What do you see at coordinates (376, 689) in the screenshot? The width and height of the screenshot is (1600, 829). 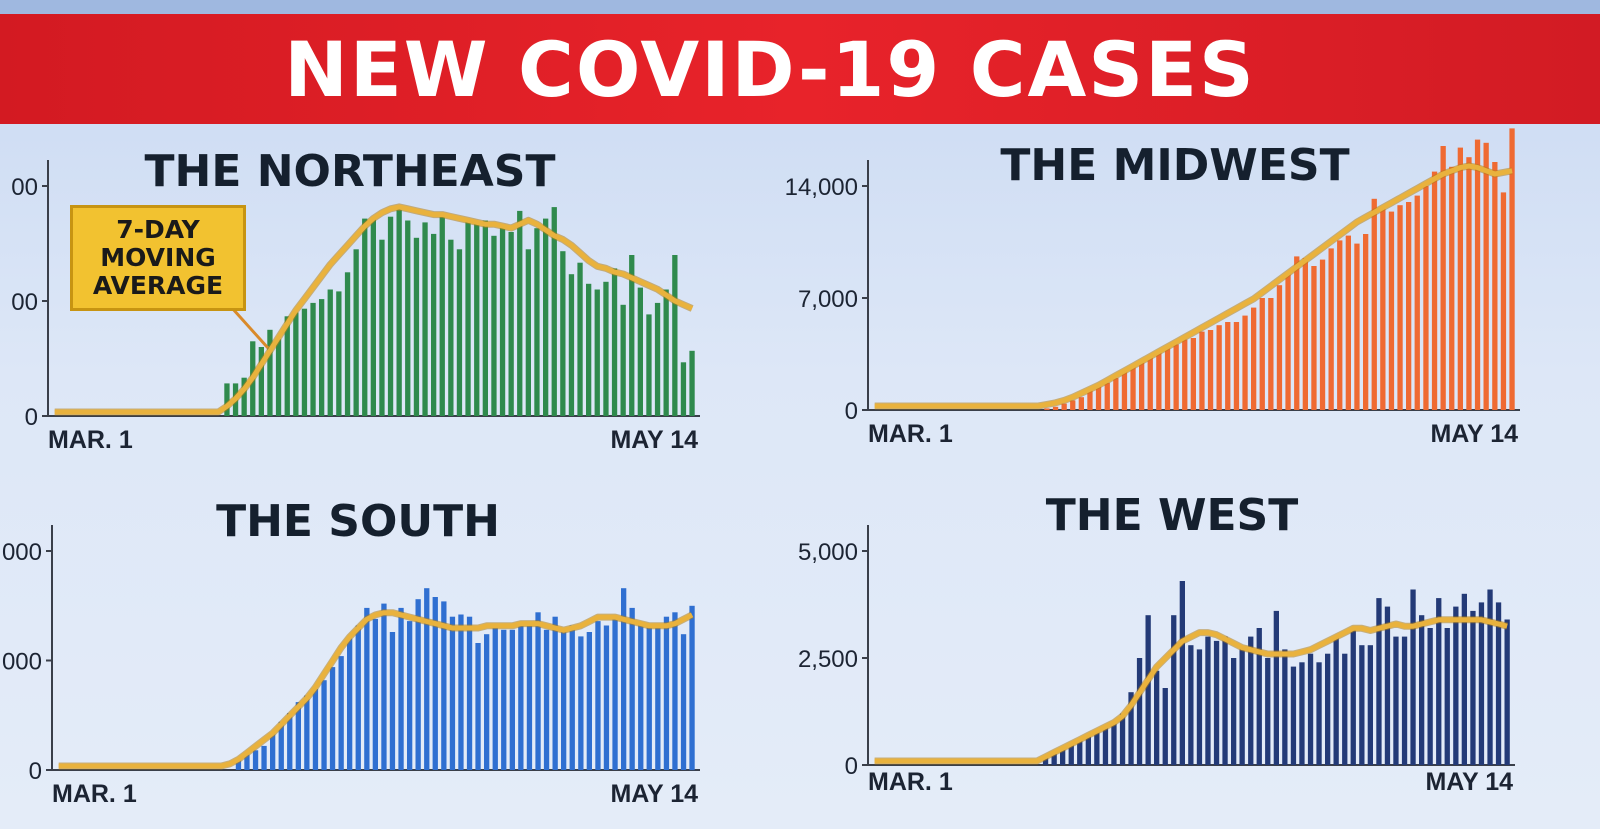 I see `moving-average-line` at bounding box center [376, 689].